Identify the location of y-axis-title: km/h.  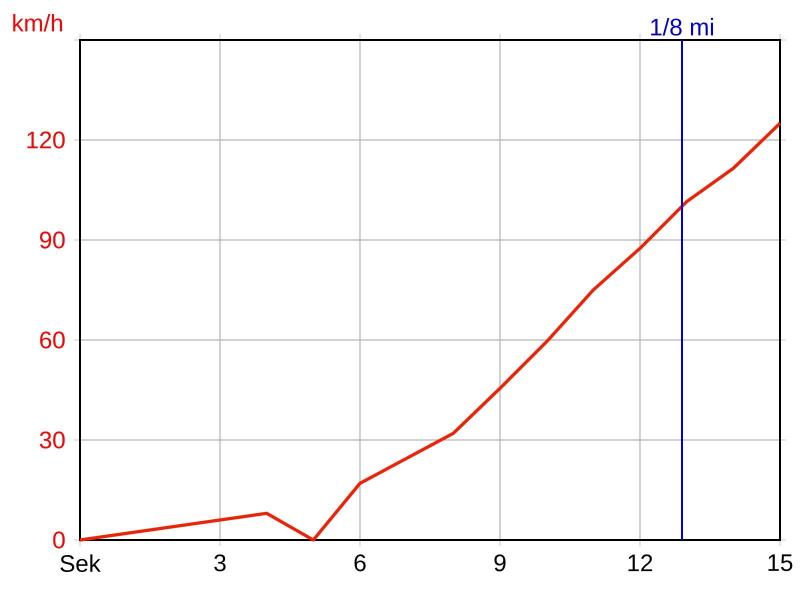
(37, 23).